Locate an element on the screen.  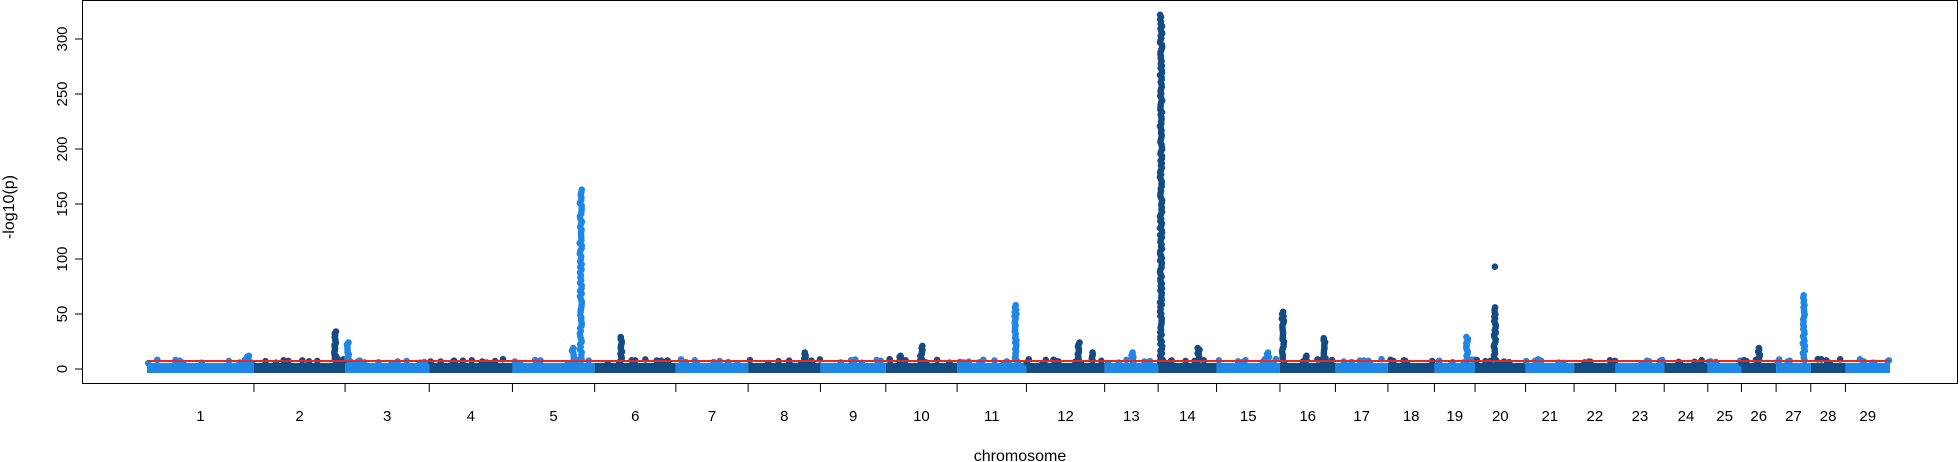
x-tick-label-chr-6: 6 is located at coordinates (635, 416).